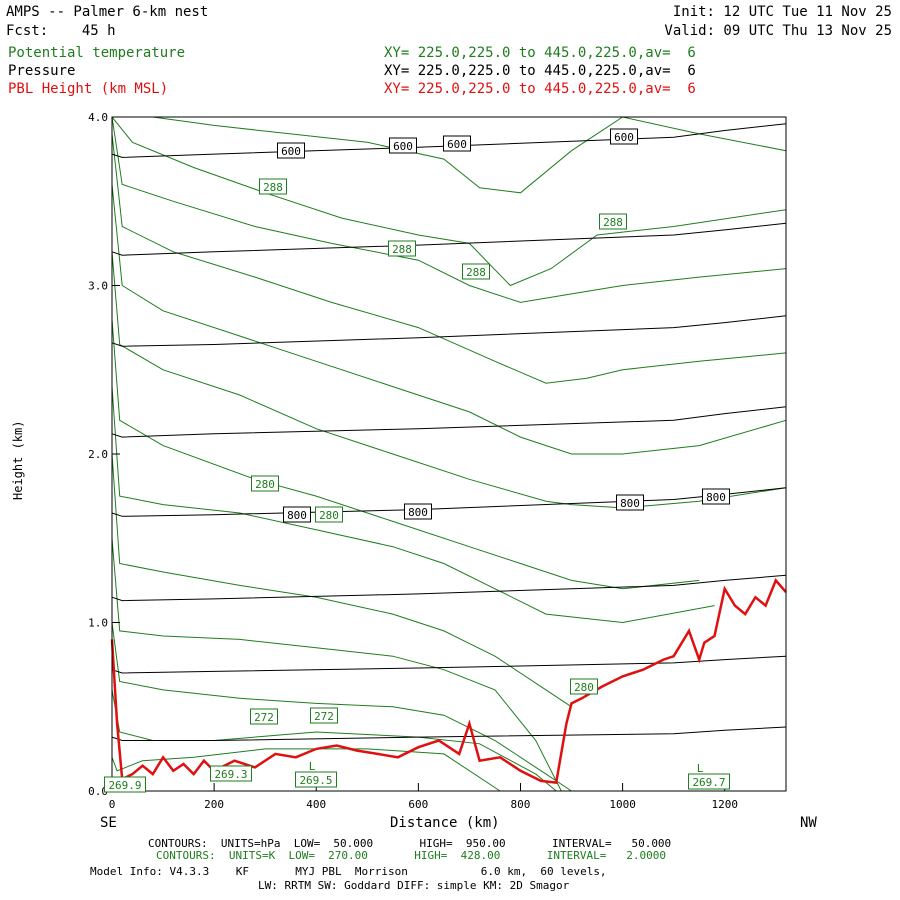 The height and width of the screenshot is (900, 900). What do you see at coordinates (540, 71) in the screenshot?
I see `legend-pressure-xy: XY= 225.0,225.0 to 445.0,225.0,av= 6` at bounding box center [540, 71].